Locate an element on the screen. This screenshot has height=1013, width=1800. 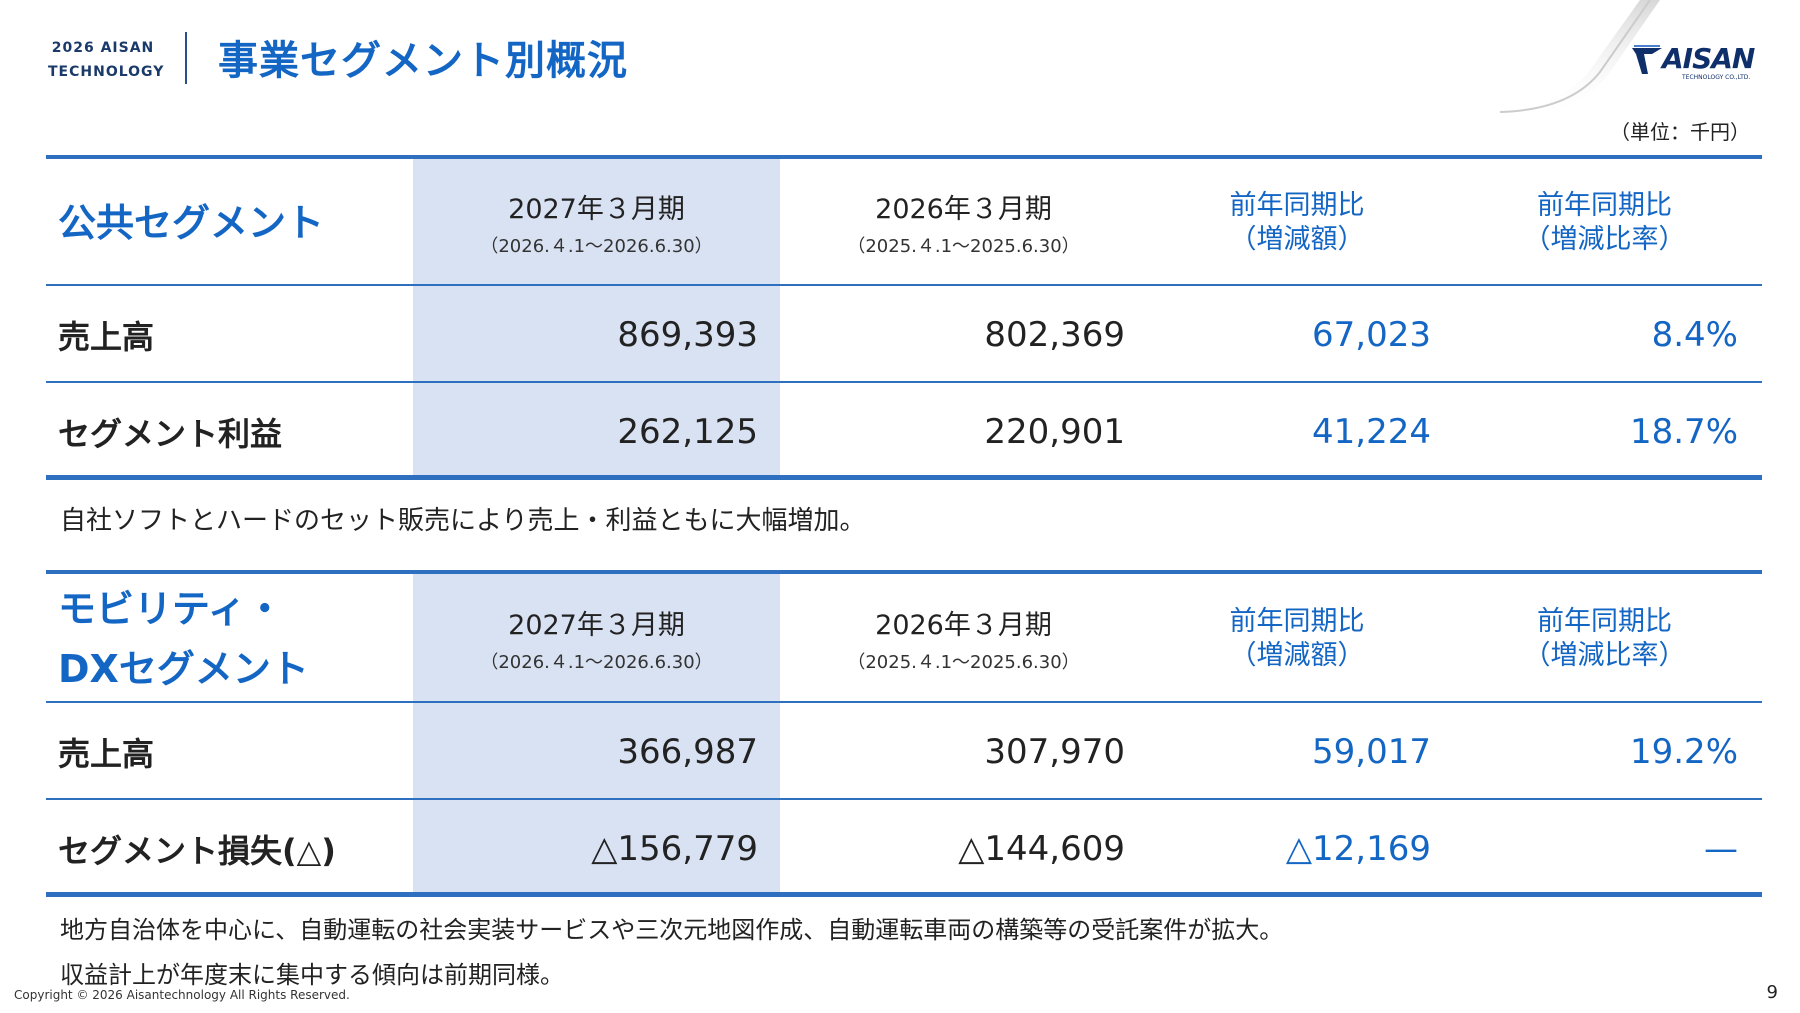
page-title: 事業セグメント別概況 is located at coordinates (423, 61).